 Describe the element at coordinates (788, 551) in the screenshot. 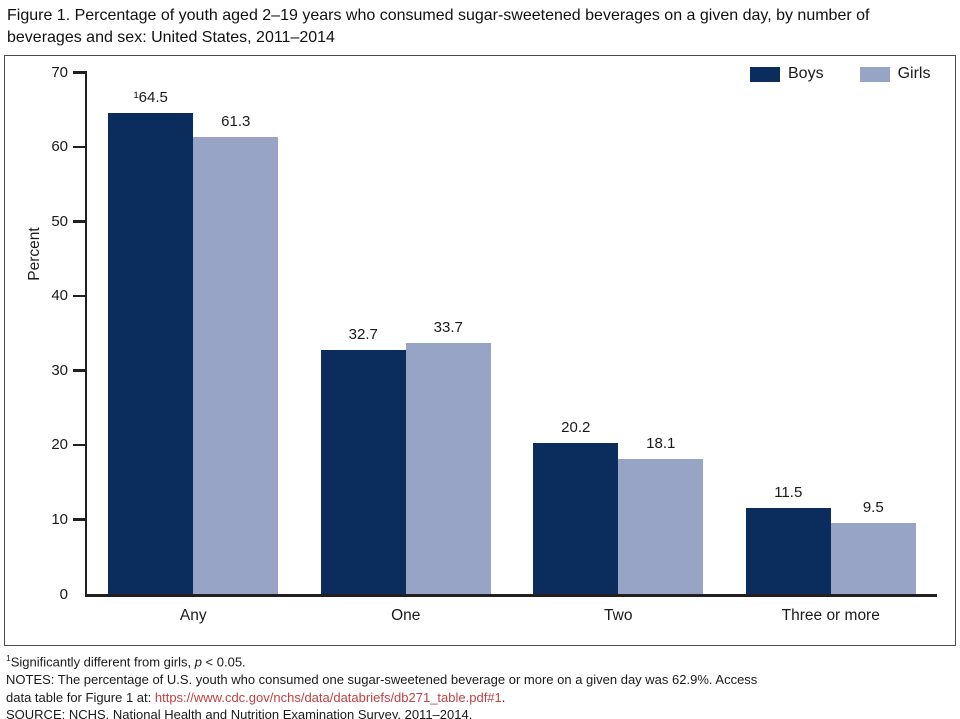

I see `bar-boys-three-or-more` at that location.